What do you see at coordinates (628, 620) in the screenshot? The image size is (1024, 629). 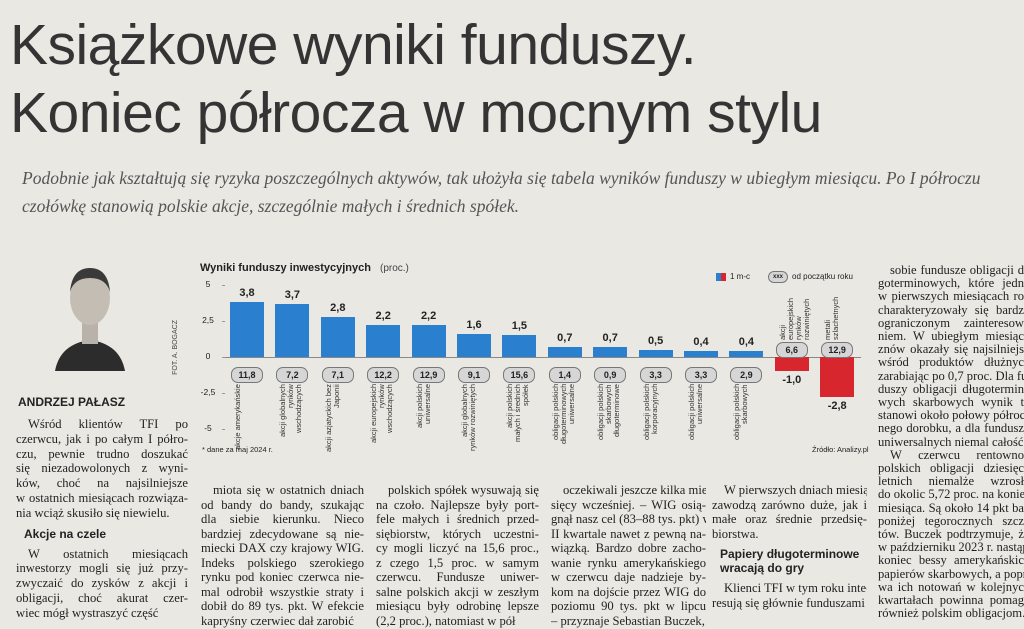 I see `body-line: – przyznaje Sebastian Buczek,` at bounding box center [628, 620].